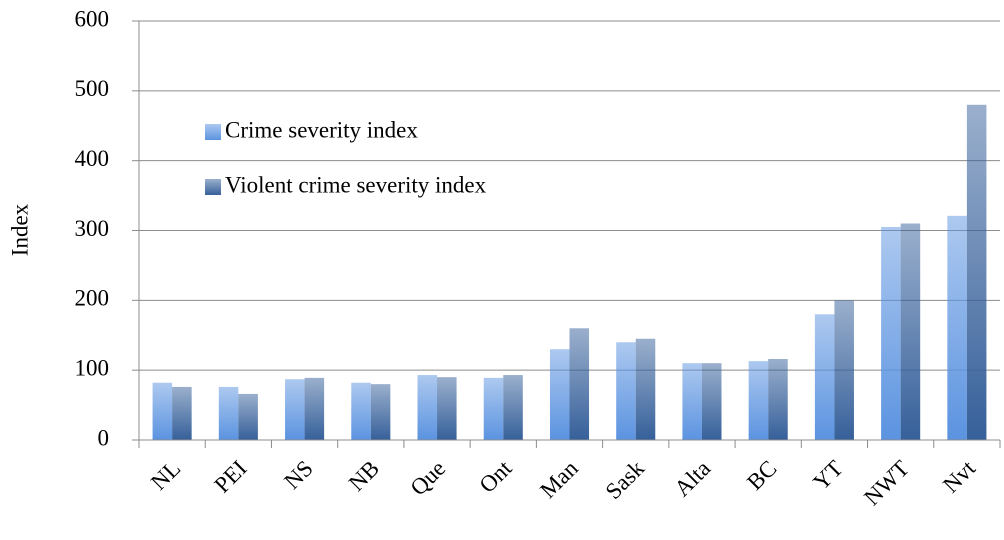 The image size is (1004, 540). I want to click on y-axis-label: Index, so click(19, 229).